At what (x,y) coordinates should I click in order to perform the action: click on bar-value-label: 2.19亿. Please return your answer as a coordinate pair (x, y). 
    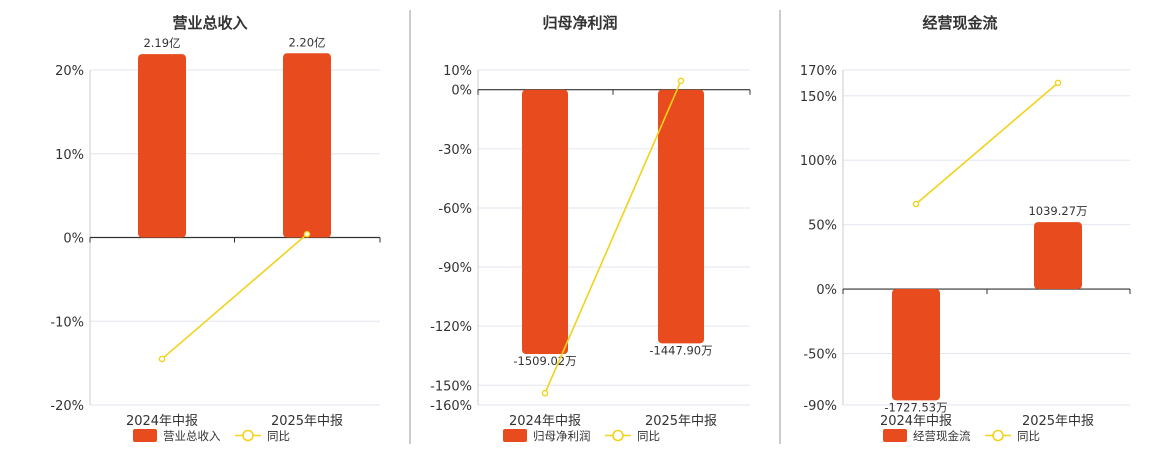
    Looking at the image, I should click on (161, 43).